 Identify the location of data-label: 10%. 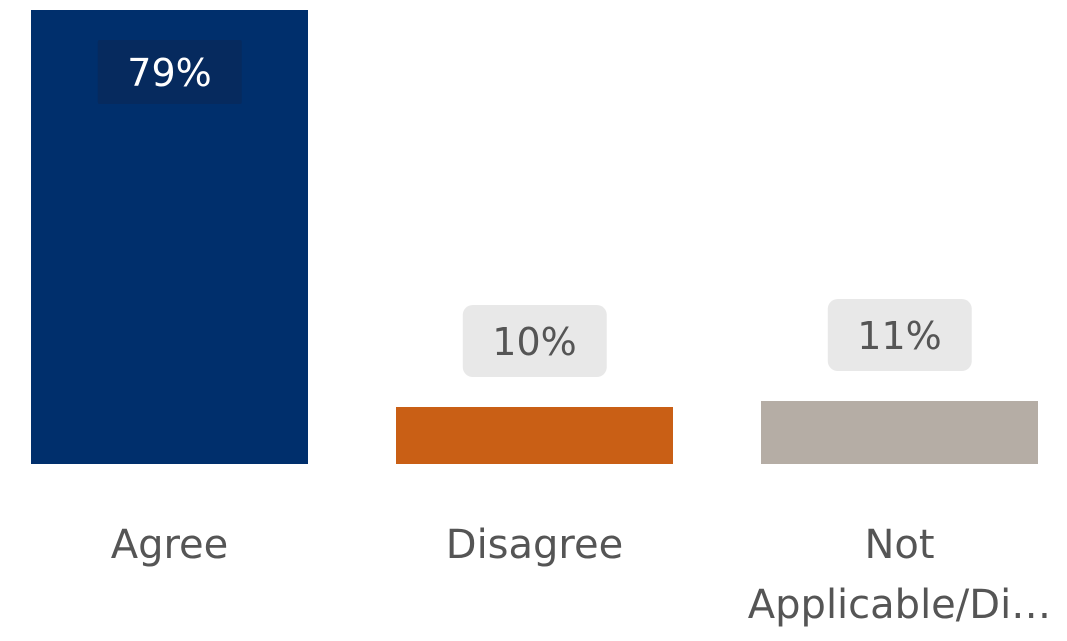
(534, 340).